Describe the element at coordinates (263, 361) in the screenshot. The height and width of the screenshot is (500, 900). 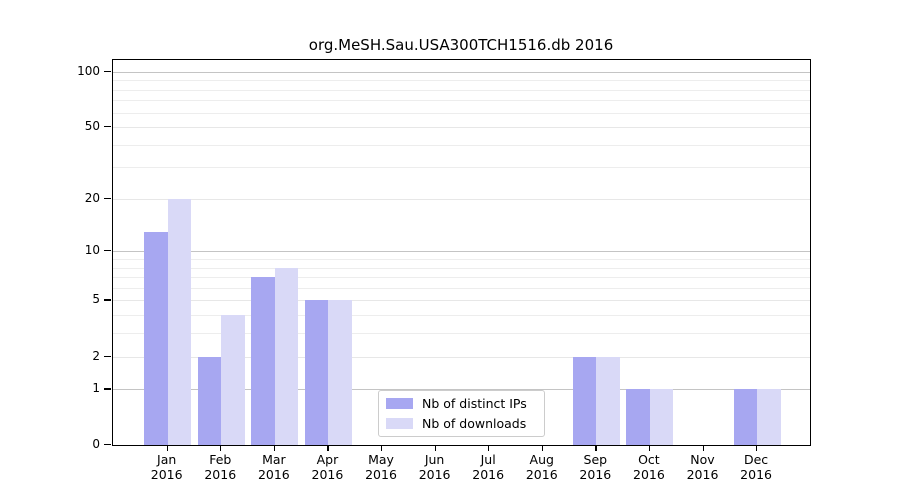
I see `bar-nb-of-distinct-ips-mar` at that location.